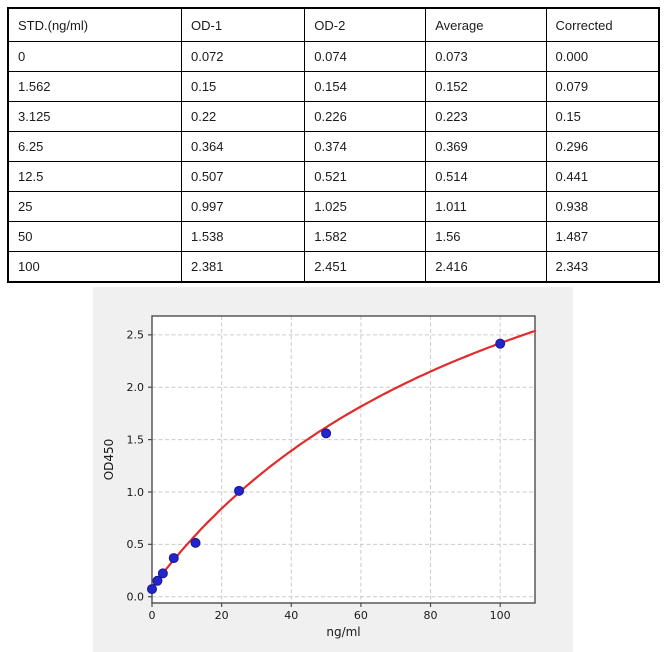  Describe the element at coordinates (136, 387) in the screenshot. I see `y-tick-label: 2.0` at that location.